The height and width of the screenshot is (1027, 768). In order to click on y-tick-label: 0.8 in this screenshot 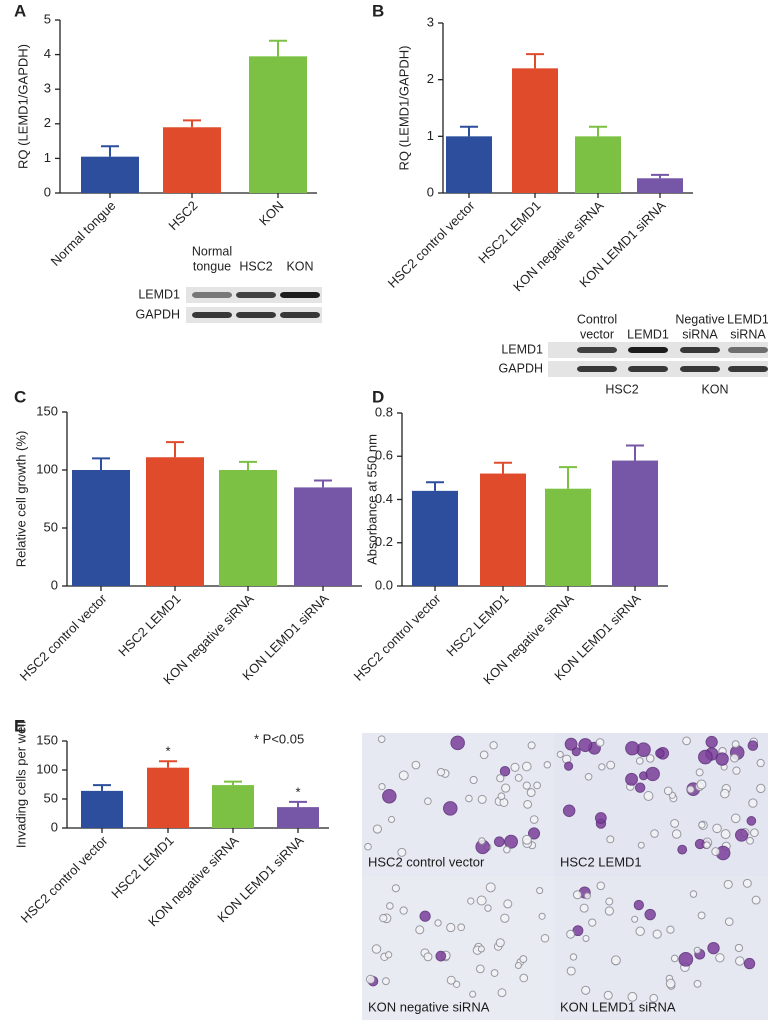, I will do `click(384, 411)`.